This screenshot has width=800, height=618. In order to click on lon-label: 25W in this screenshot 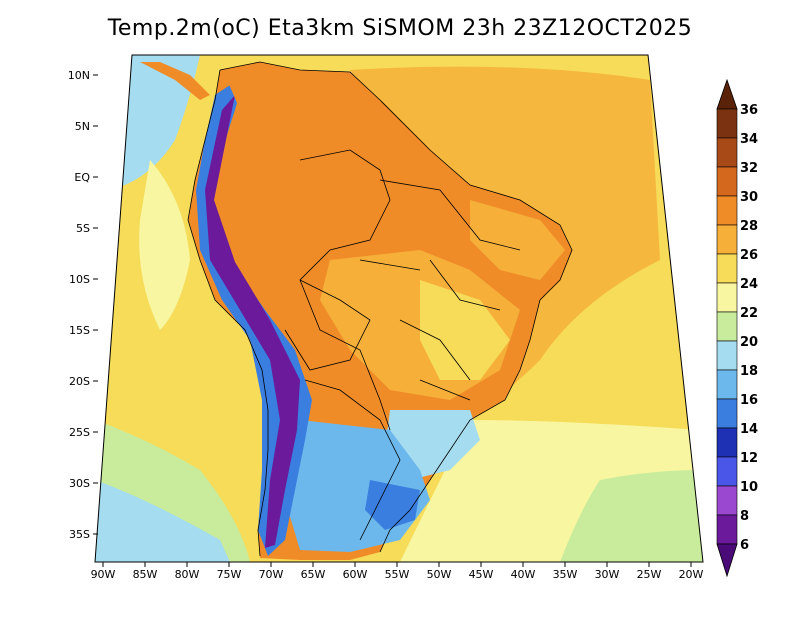, I will do `click(649, 574)`.